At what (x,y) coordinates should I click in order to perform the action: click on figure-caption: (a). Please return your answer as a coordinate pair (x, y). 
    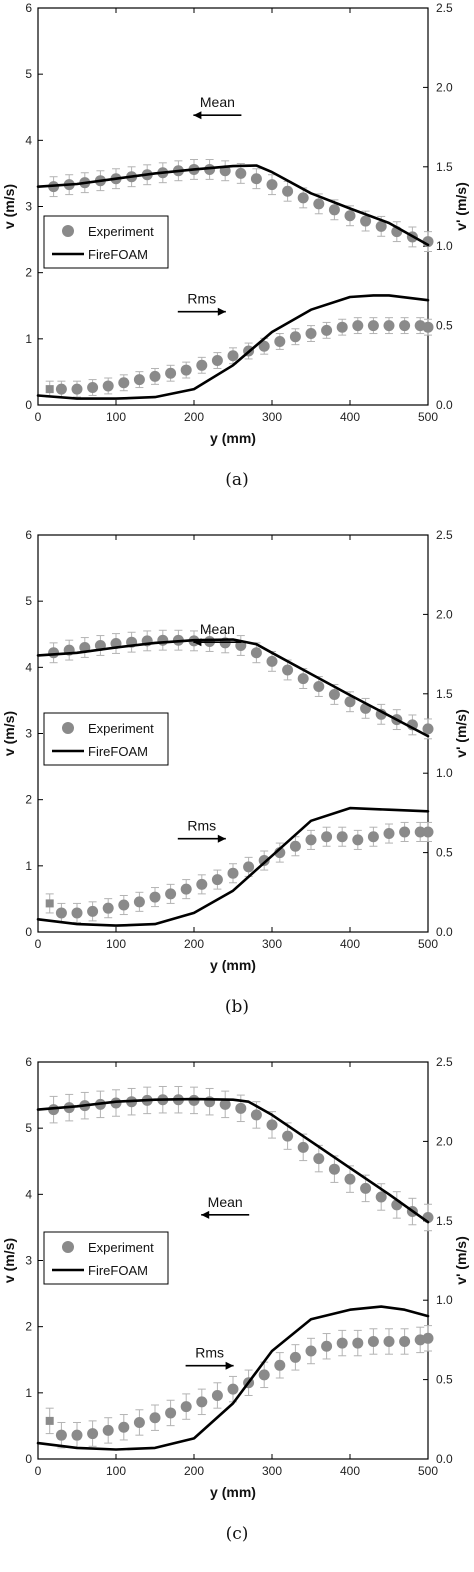
    Looking at the image, I should click on (236, 480).